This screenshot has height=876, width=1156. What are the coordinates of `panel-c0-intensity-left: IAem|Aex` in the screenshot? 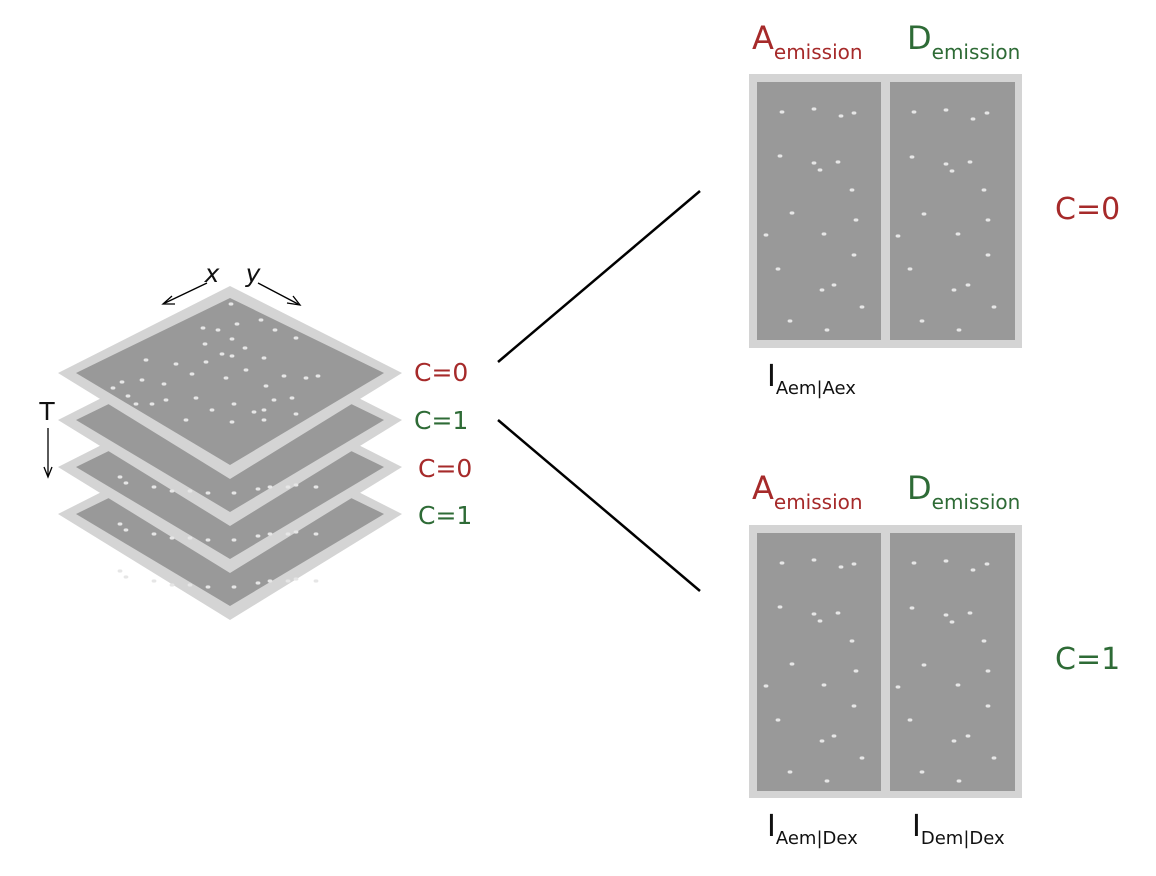 It's located at (811, 379).